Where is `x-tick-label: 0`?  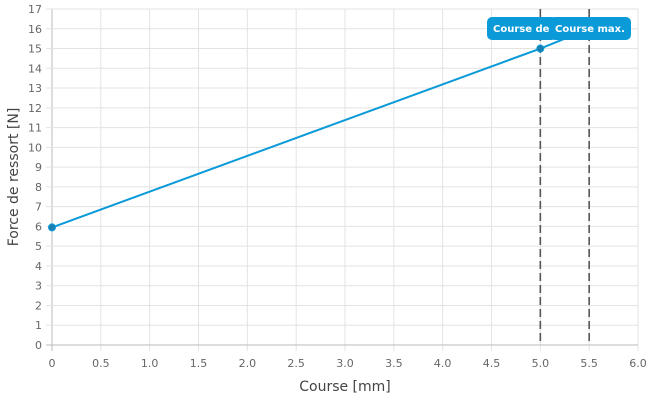
x-tick-label: 0 is located at coordinates (52, 363).